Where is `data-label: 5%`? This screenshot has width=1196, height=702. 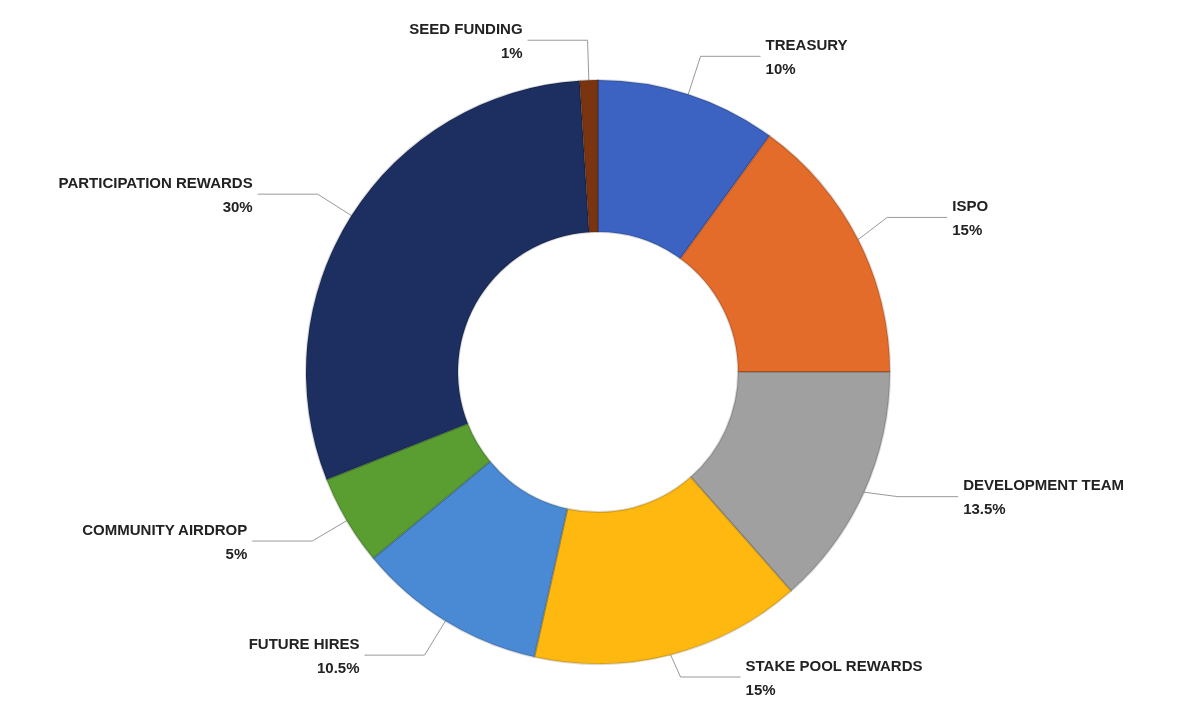
data-label: 5% is located at coordinates (236, 553).